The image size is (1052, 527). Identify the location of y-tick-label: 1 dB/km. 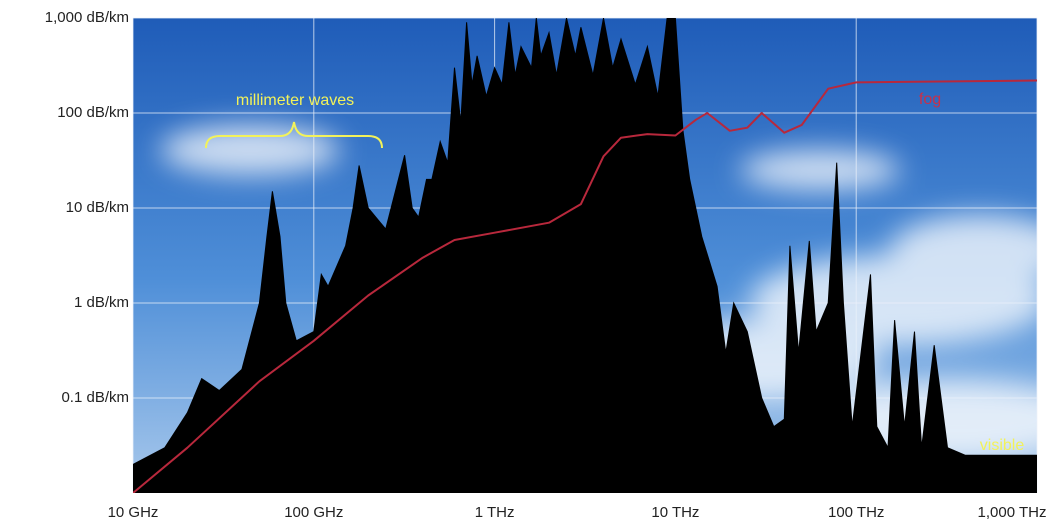
(101, 302).